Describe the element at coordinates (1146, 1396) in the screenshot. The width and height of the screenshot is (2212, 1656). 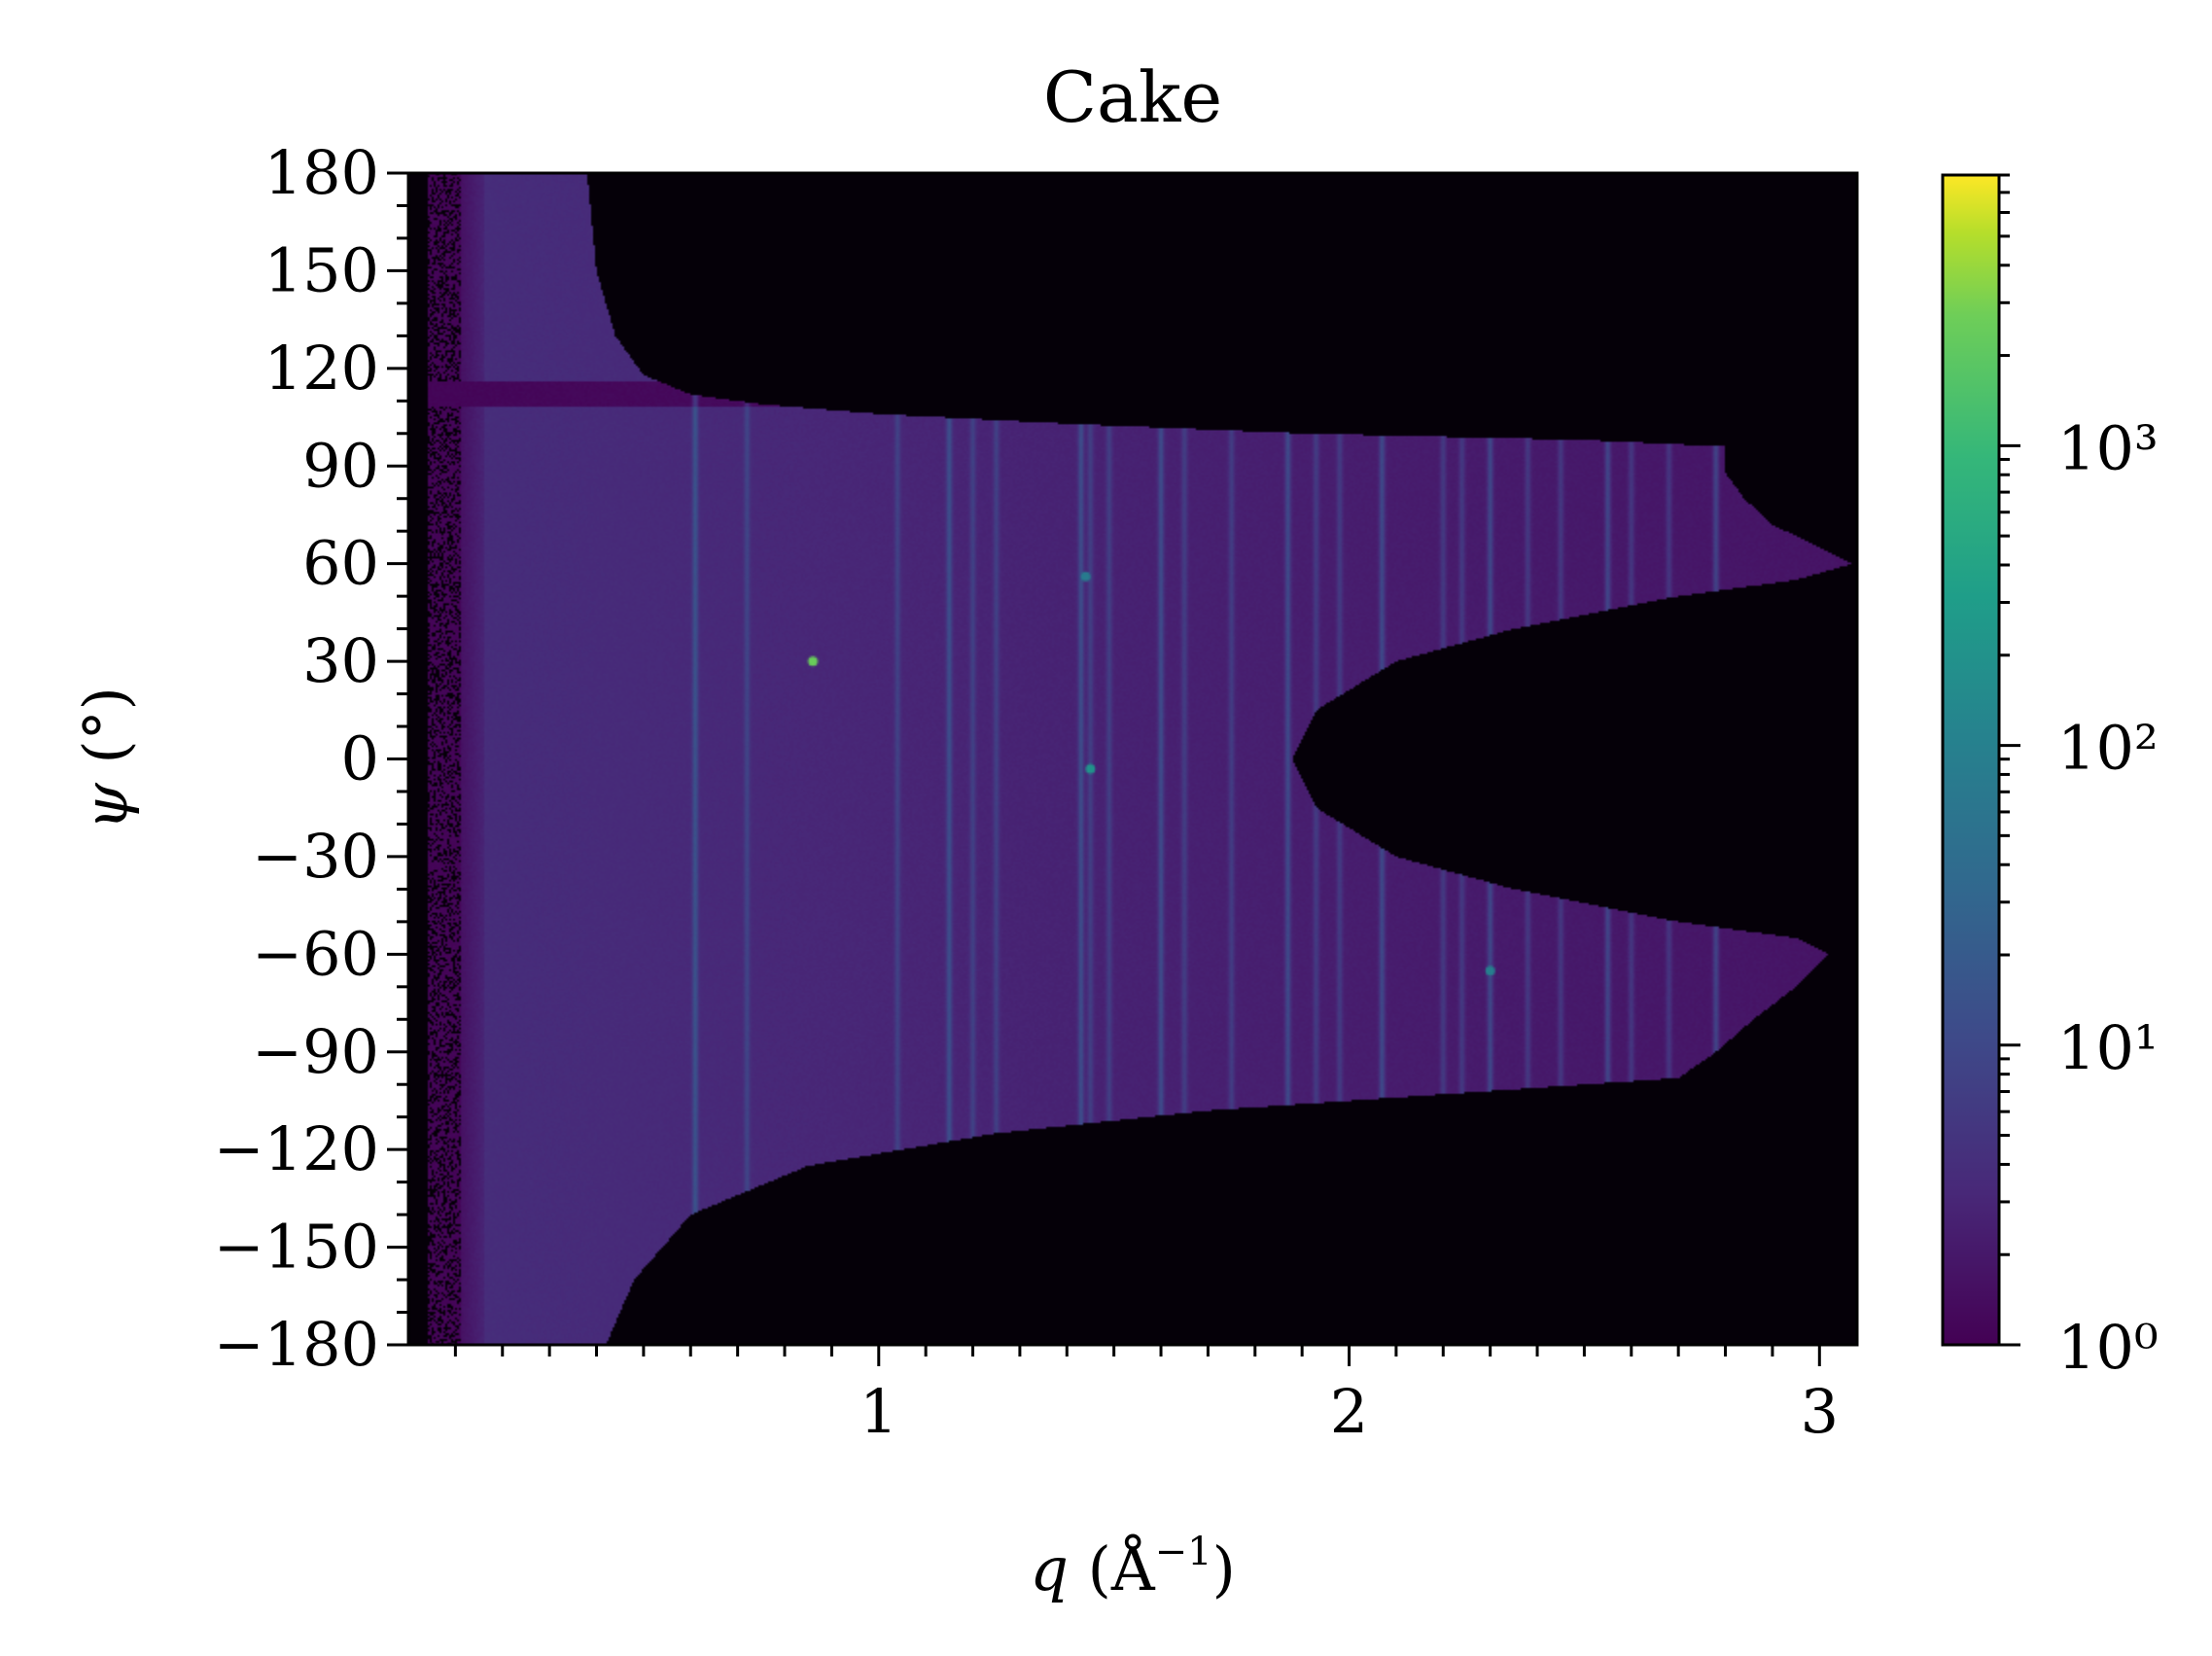
I see `x-axis: 1 2 3` at that location.